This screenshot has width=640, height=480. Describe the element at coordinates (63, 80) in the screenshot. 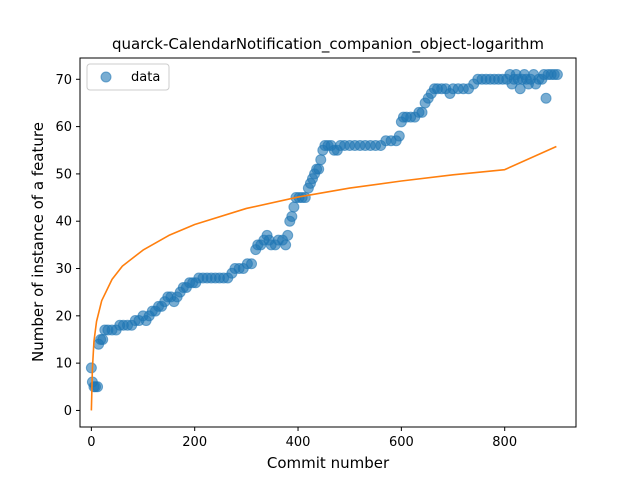

I see `y-tick-label: 70` at that location.